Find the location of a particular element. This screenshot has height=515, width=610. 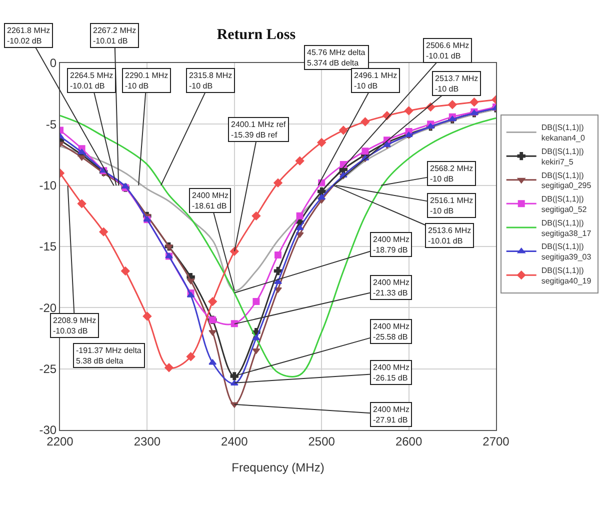

y-tick-label: -15 is located at coordinates (48, 247).